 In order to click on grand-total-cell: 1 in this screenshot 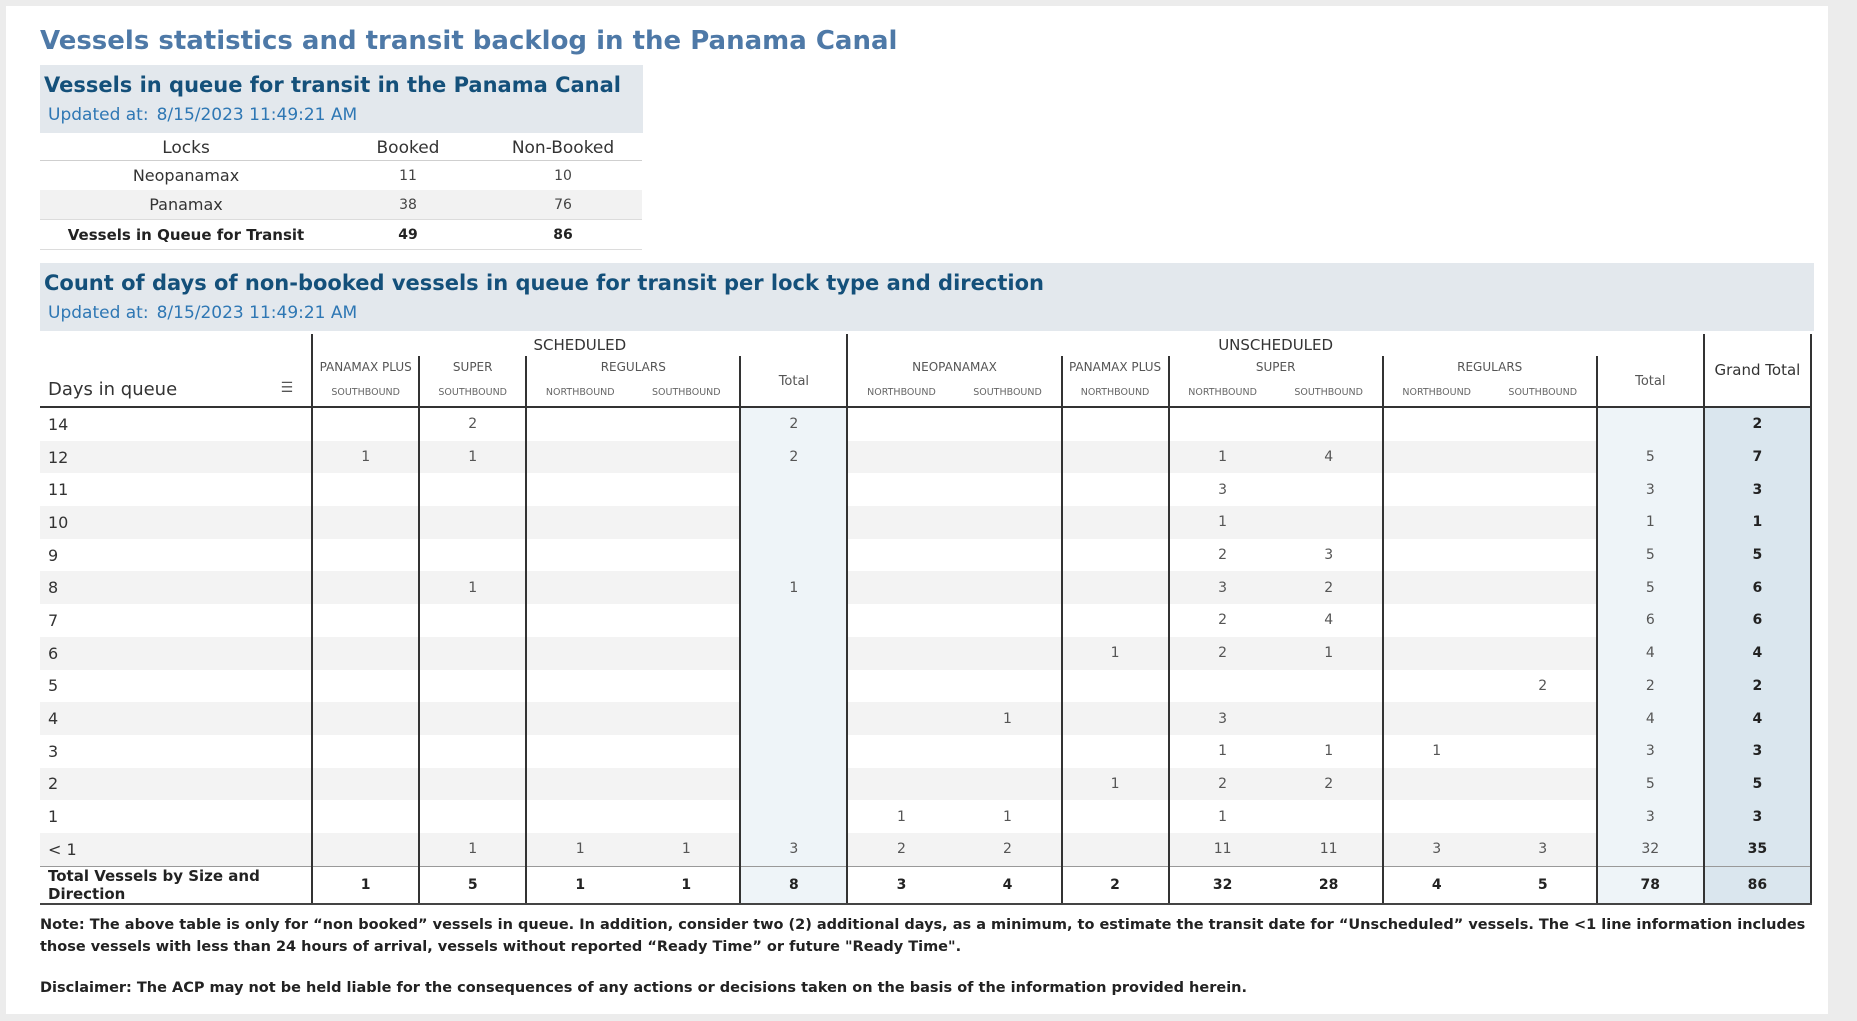, I will do `click(1758, 522)`.